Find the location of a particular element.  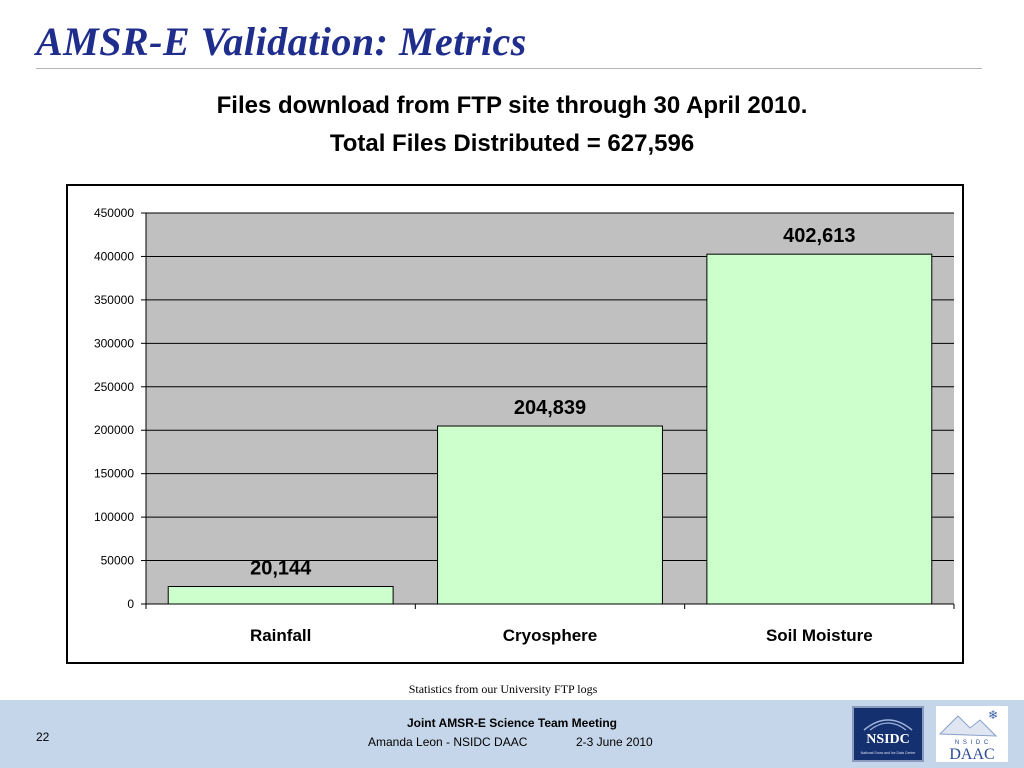

y-tick-label: 200000 is located at coordinates (114, 430).